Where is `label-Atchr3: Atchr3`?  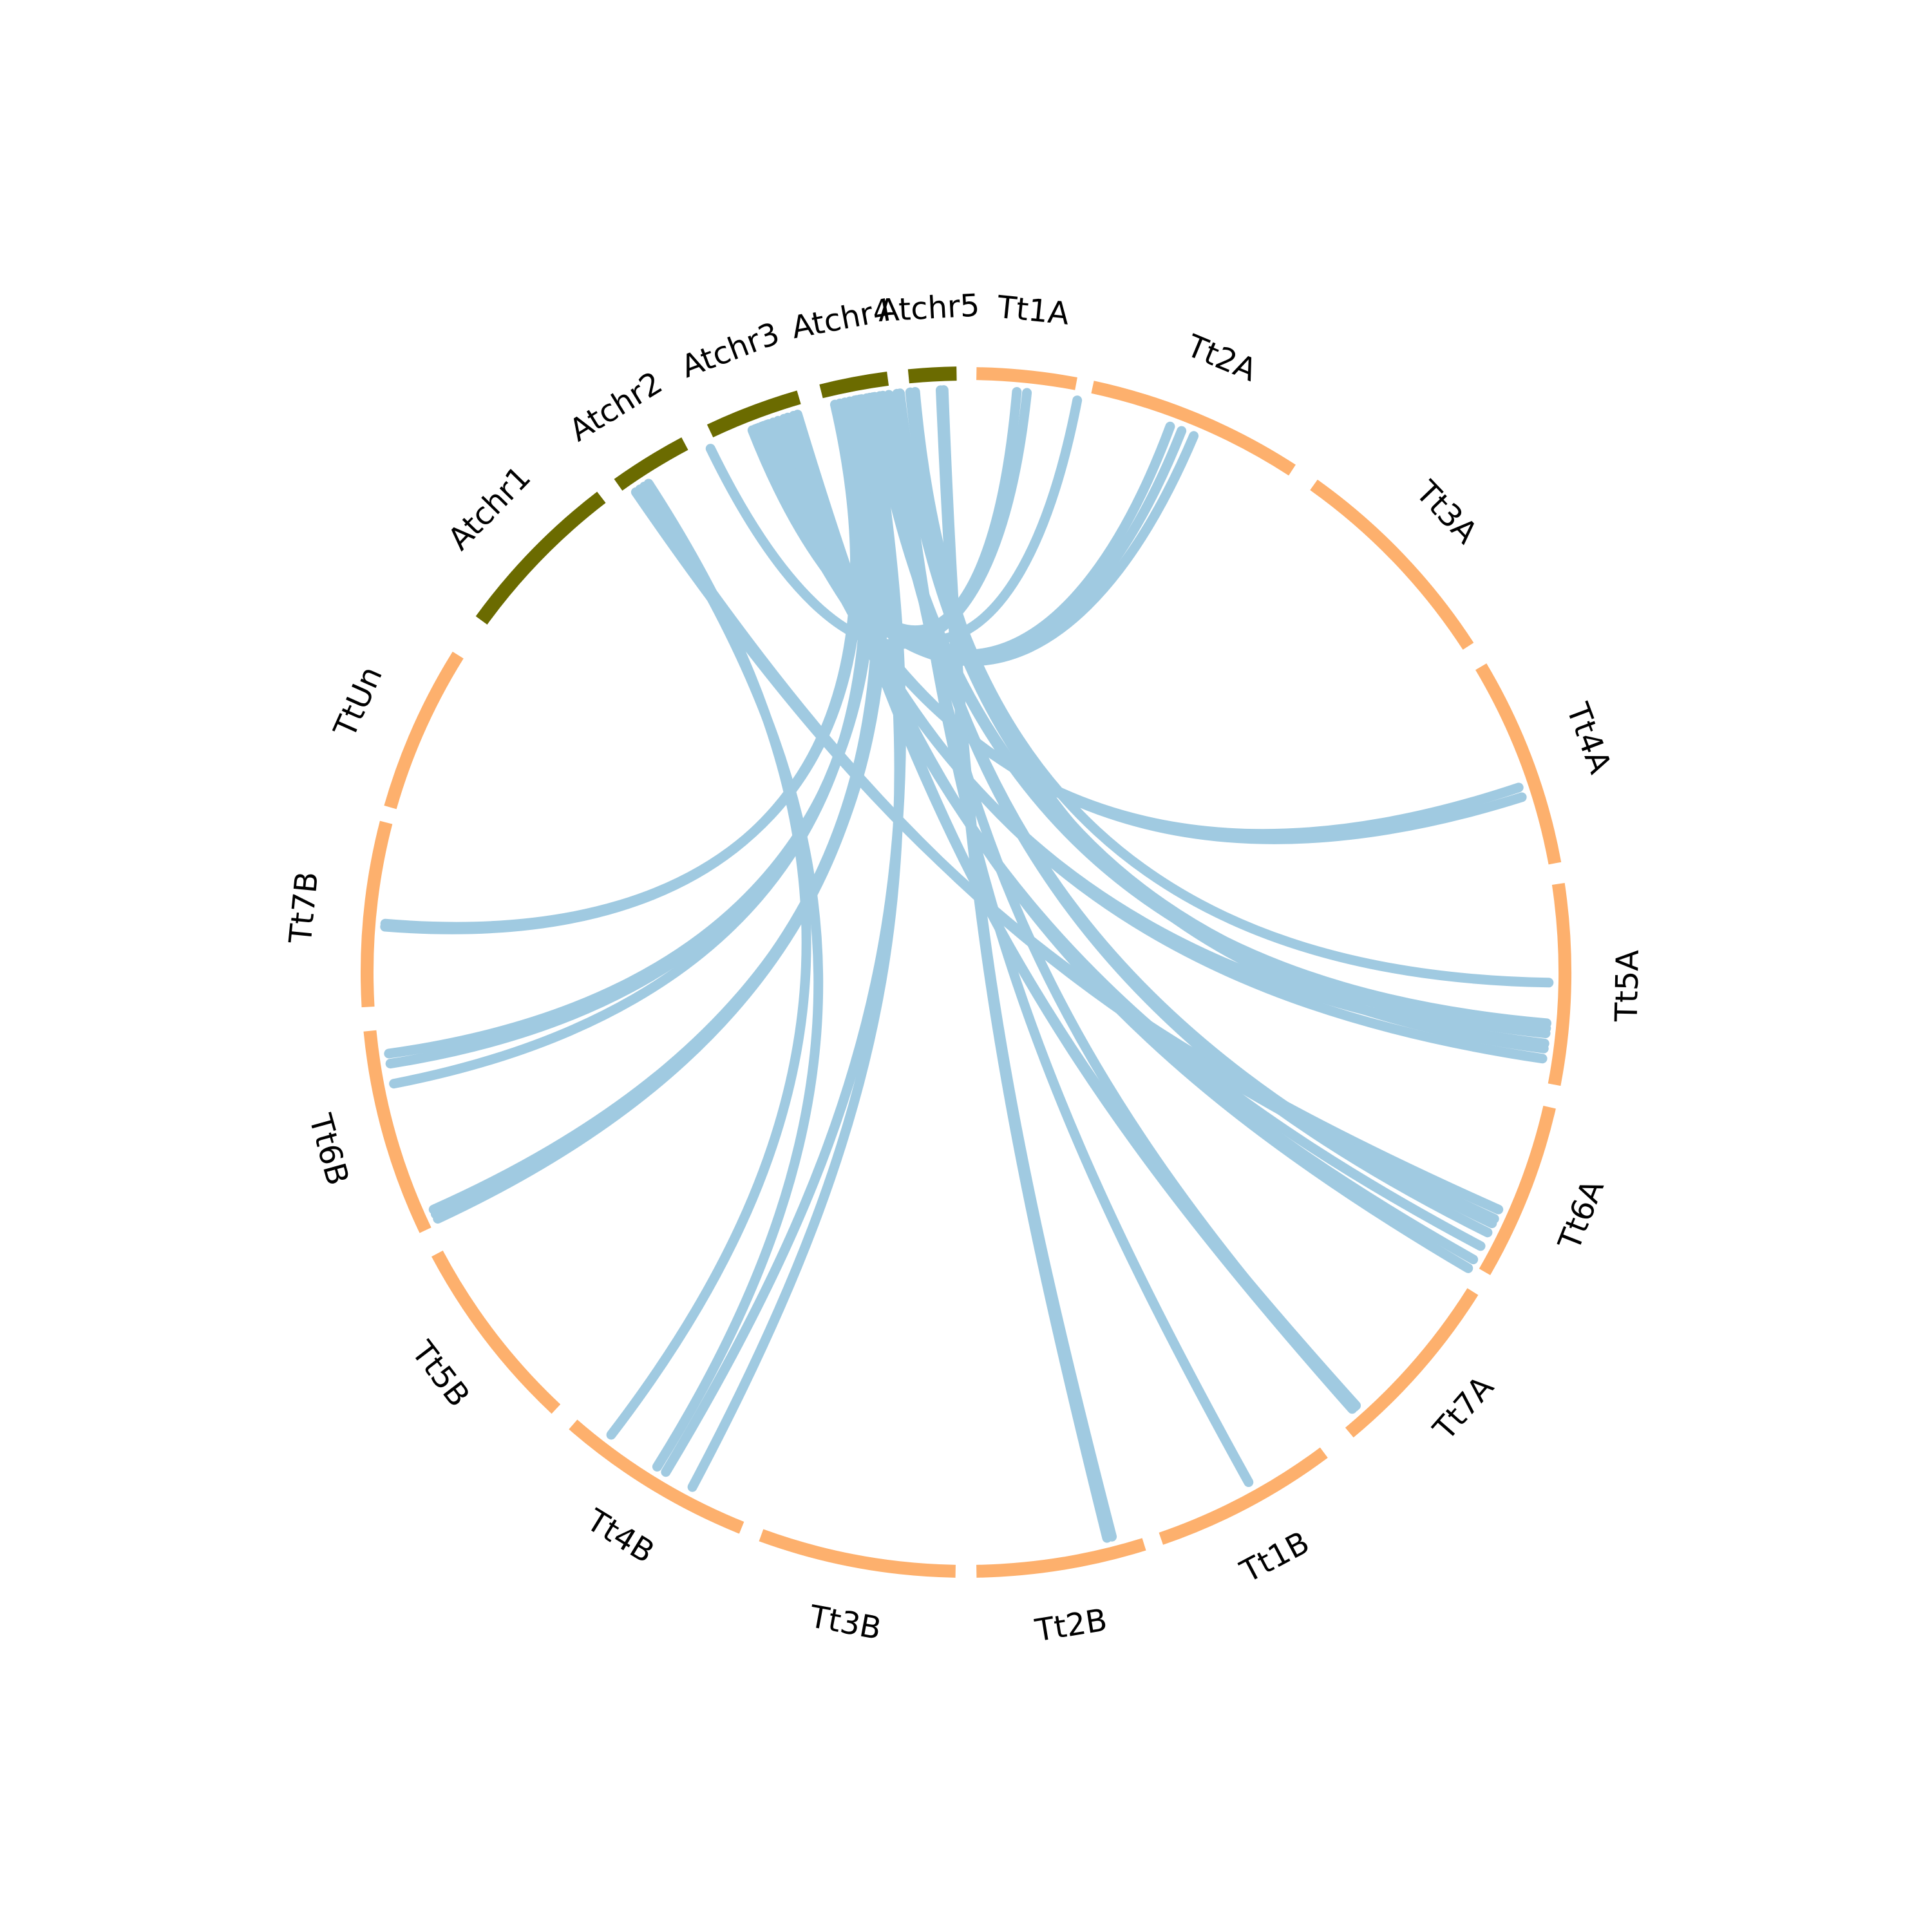
label-Atchr3: Atchr3 is located at coordinates (730, 350).